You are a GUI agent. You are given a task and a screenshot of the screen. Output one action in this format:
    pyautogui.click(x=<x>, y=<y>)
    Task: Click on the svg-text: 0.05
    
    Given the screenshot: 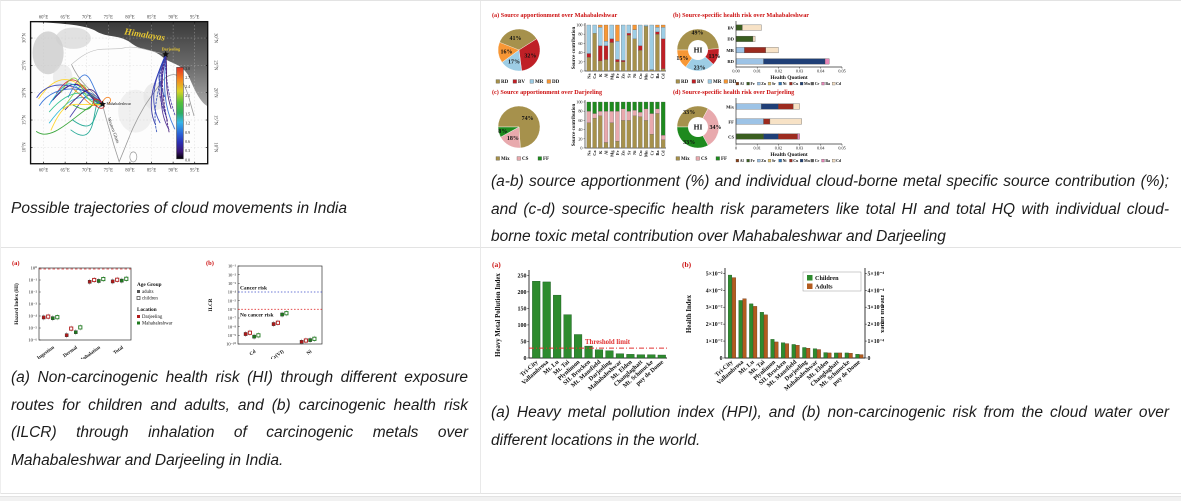 What is the action you would take?
    pyautogui.click(x=841, y=71)
    